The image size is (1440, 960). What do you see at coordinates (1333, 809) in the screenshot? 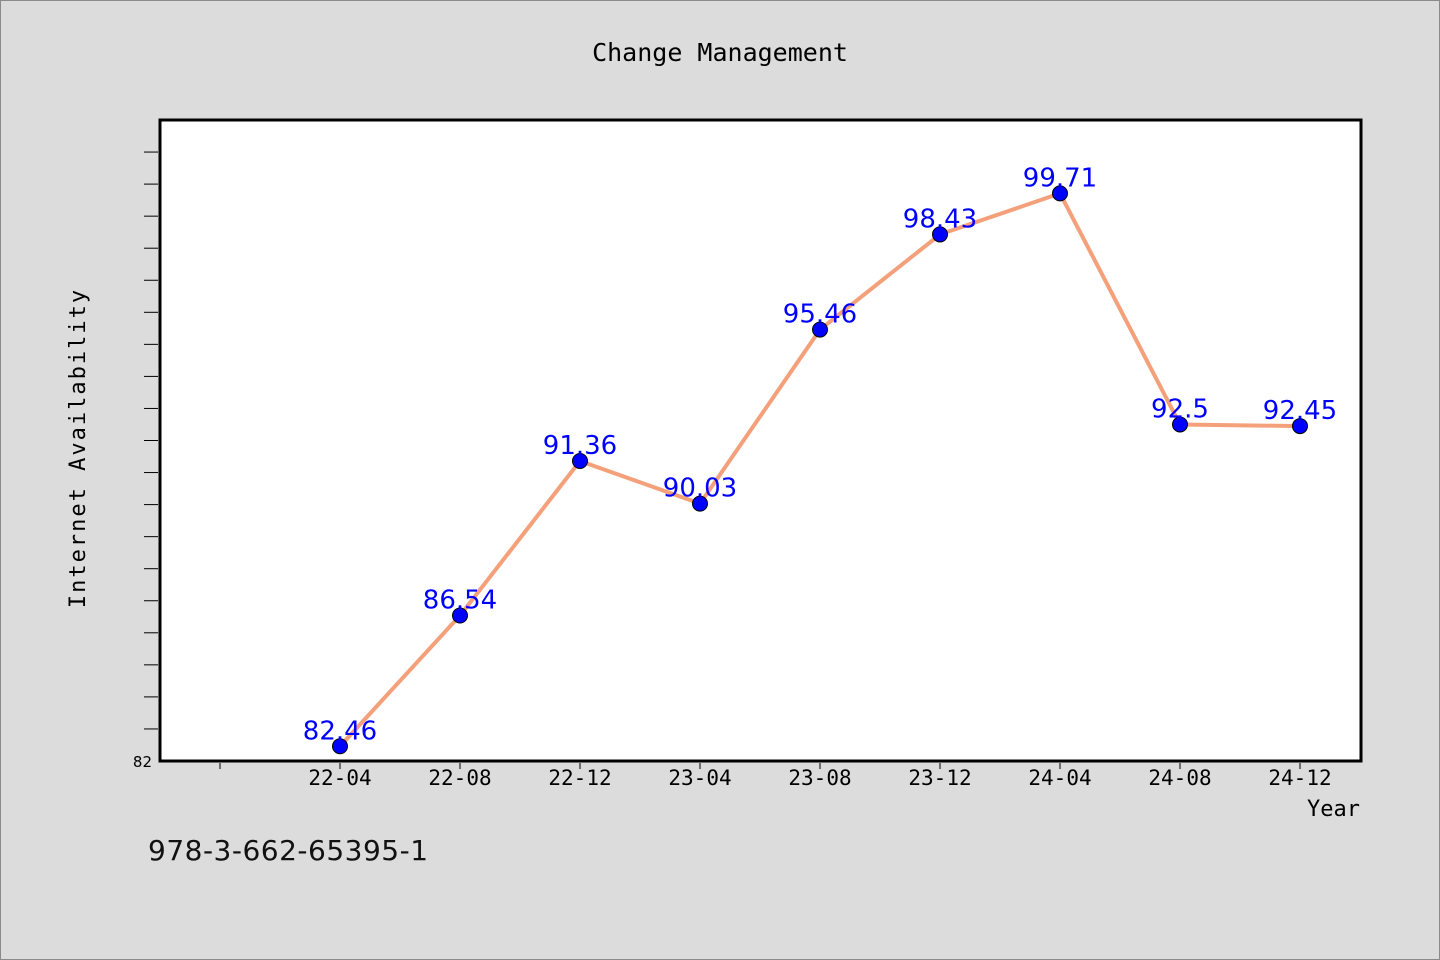
I see `x-axis-label: Year` at bounding box center [1333, 809].